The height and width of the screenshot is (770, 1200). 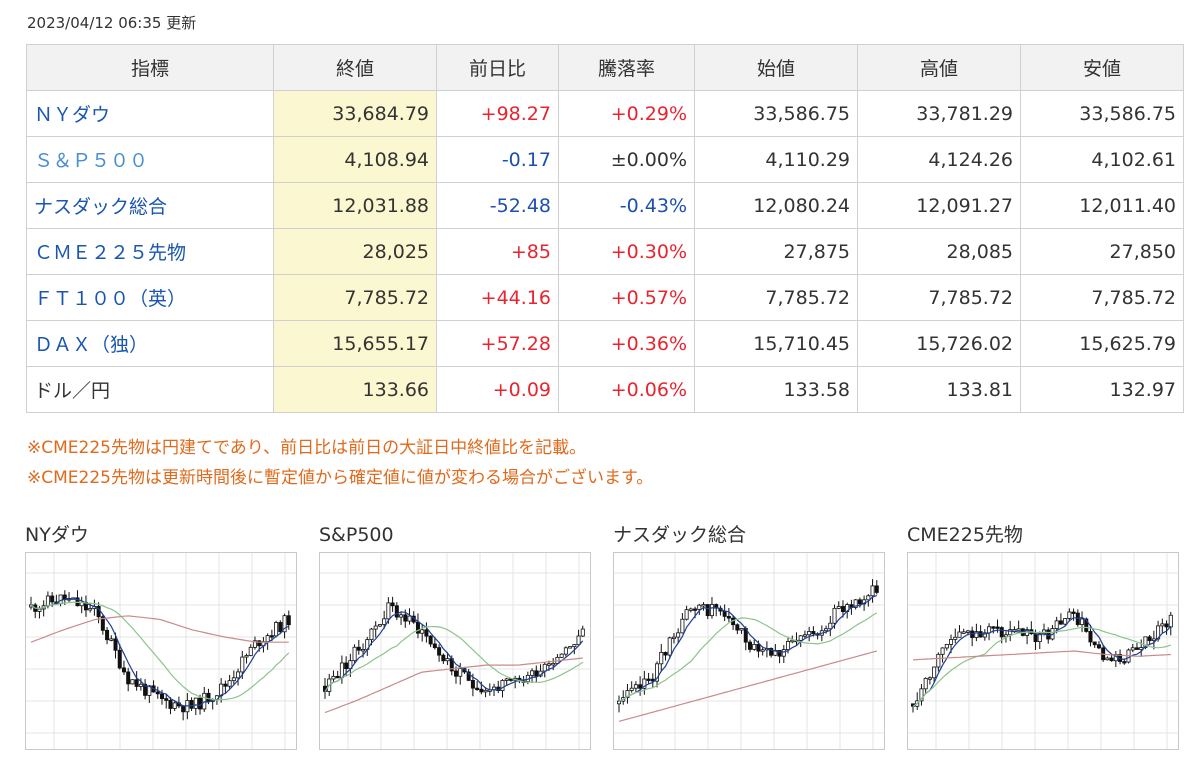 What do you see at coordinates (355, 67) in the screenshot?
I see `header-close: 終値` at bounding box center [355, 67].